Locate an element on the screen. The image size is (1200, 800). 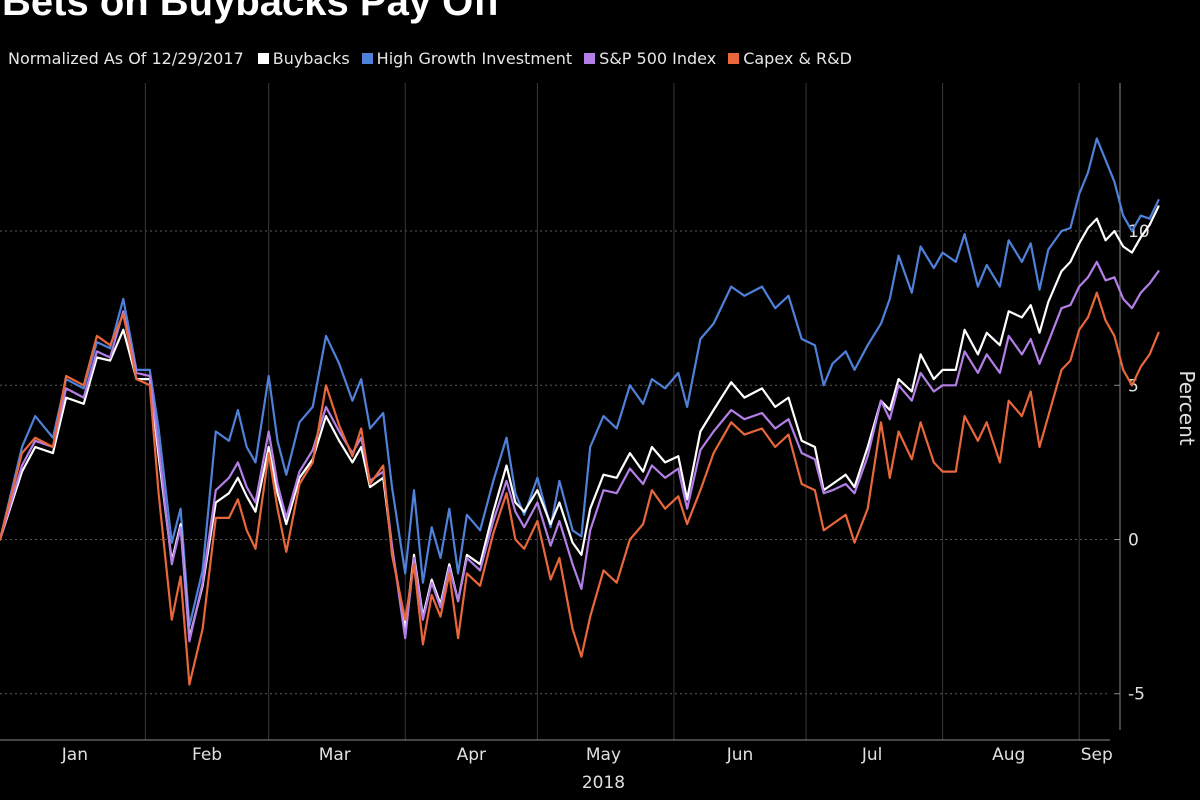
y-tick-label: 0 is located at coordinates (1133, 541).